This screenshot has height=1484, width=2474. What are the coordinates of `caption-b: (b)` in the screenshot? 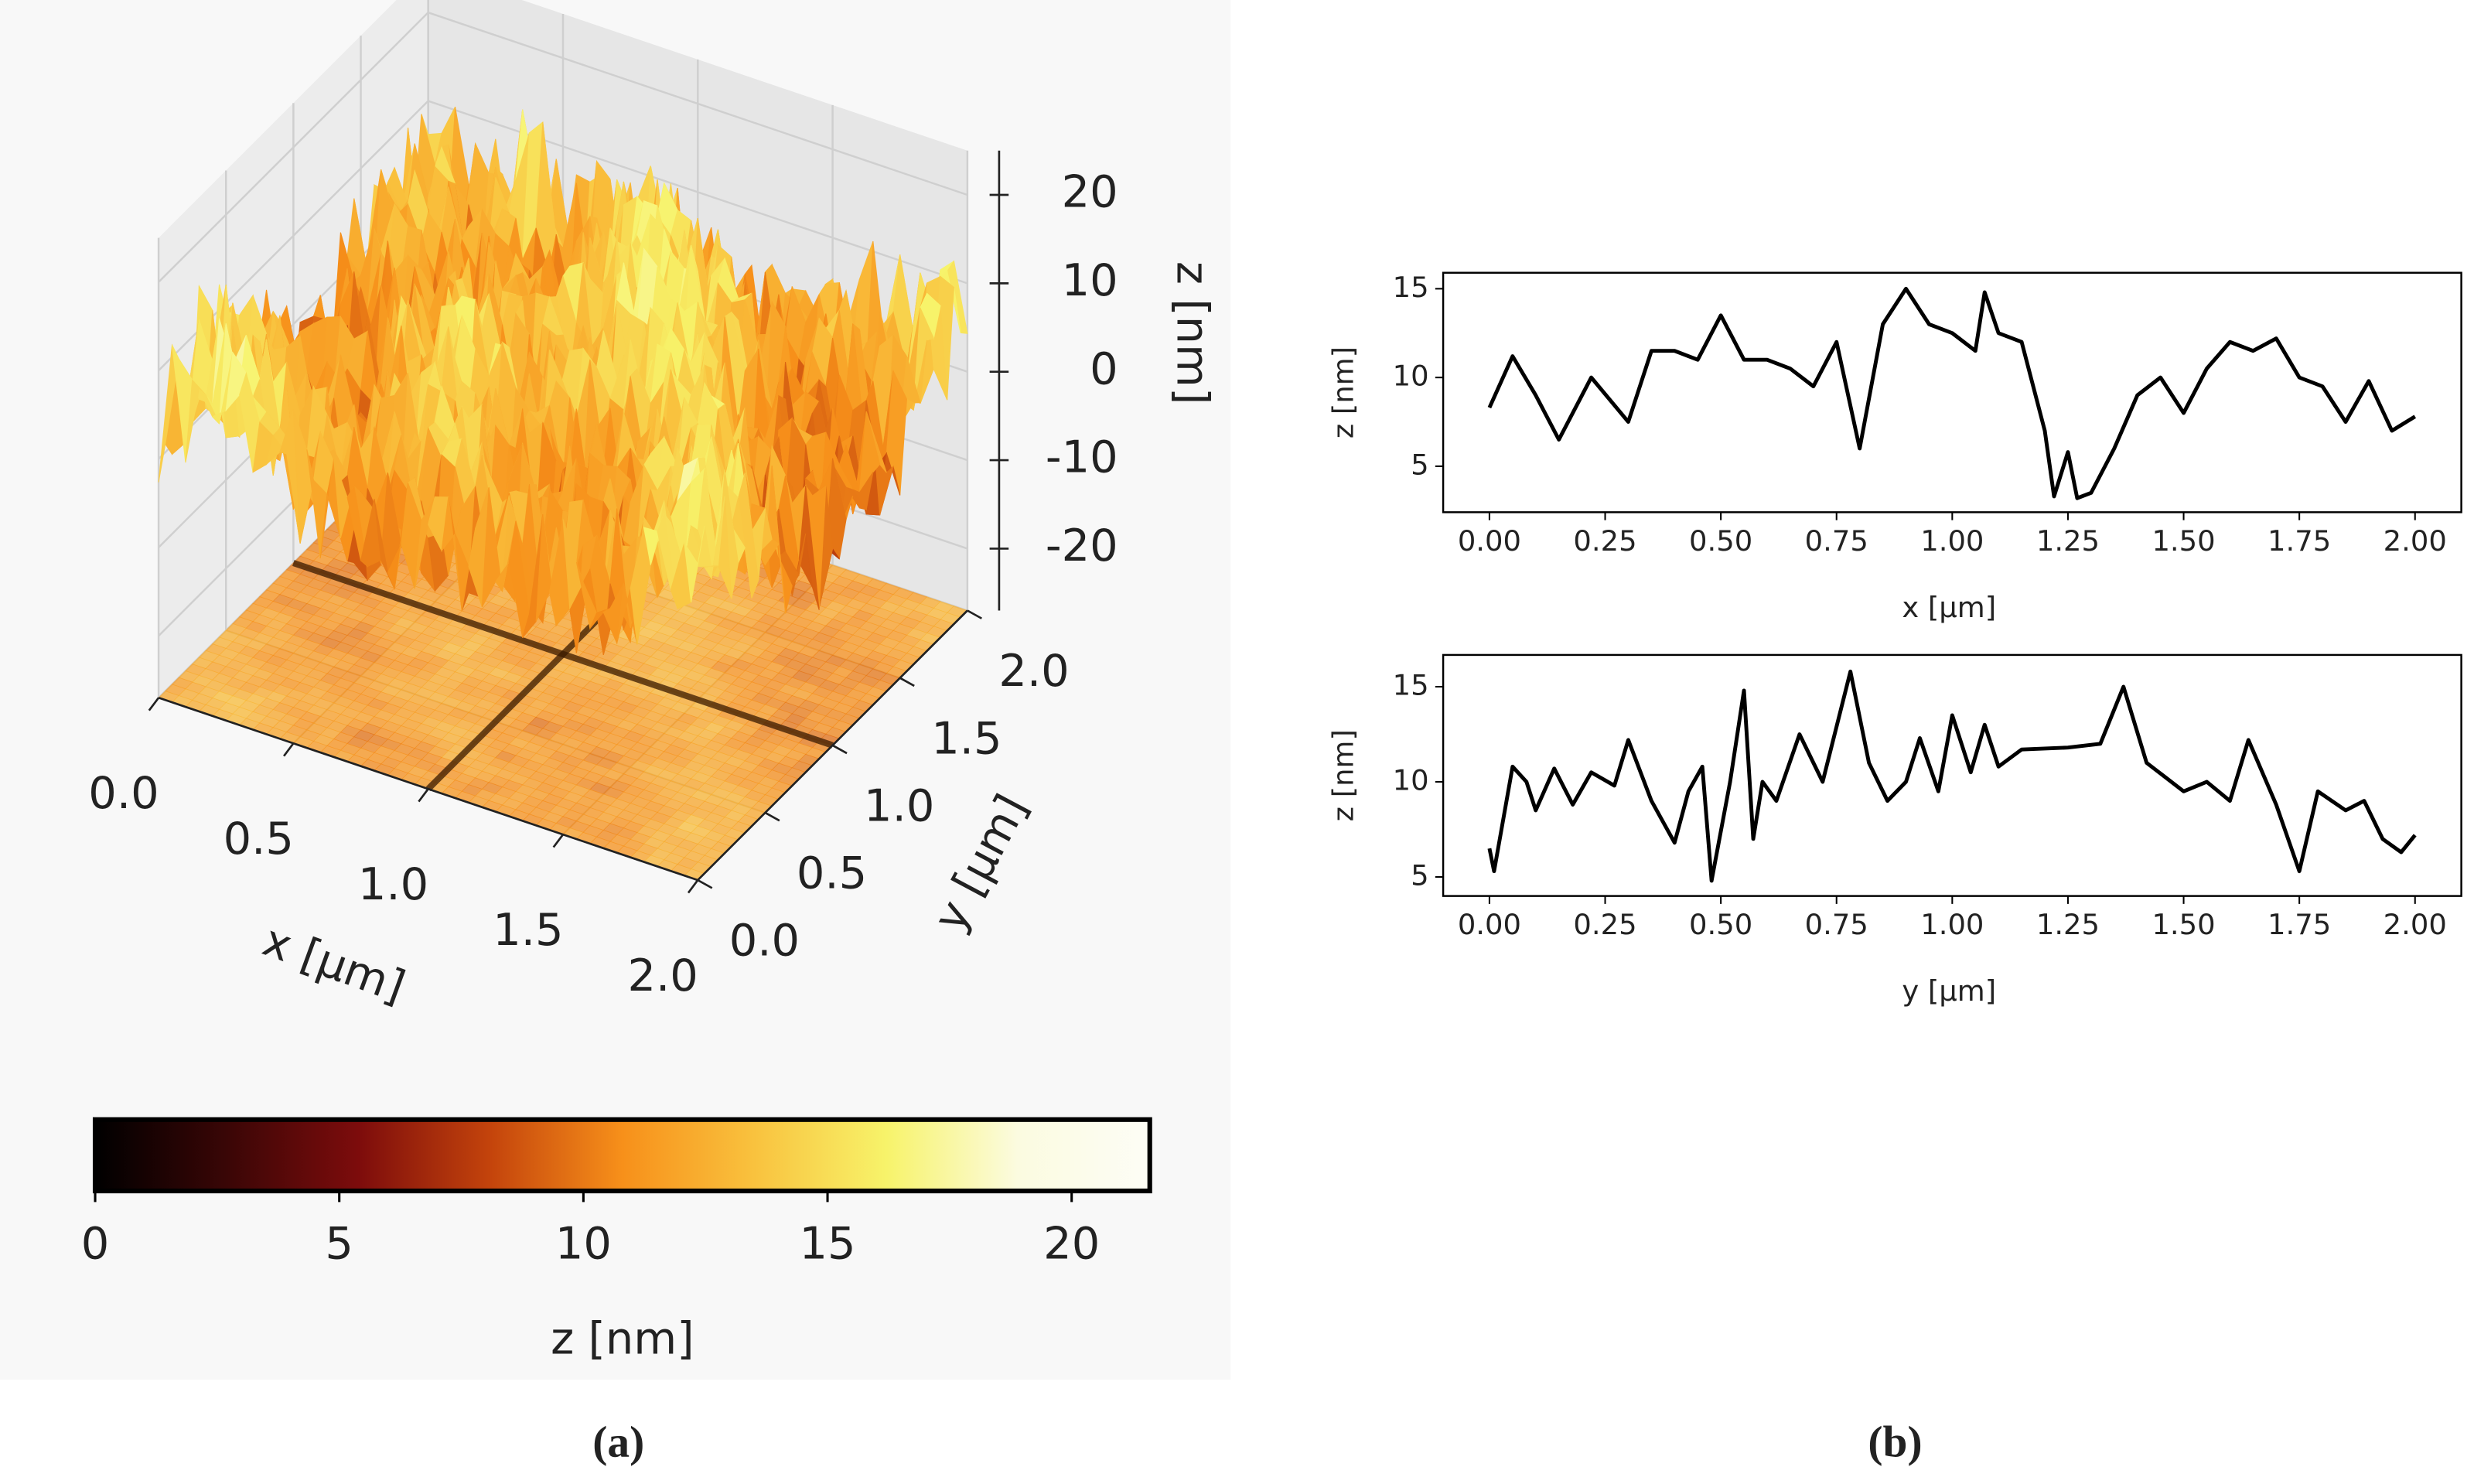 It's located at (1895, 1442).